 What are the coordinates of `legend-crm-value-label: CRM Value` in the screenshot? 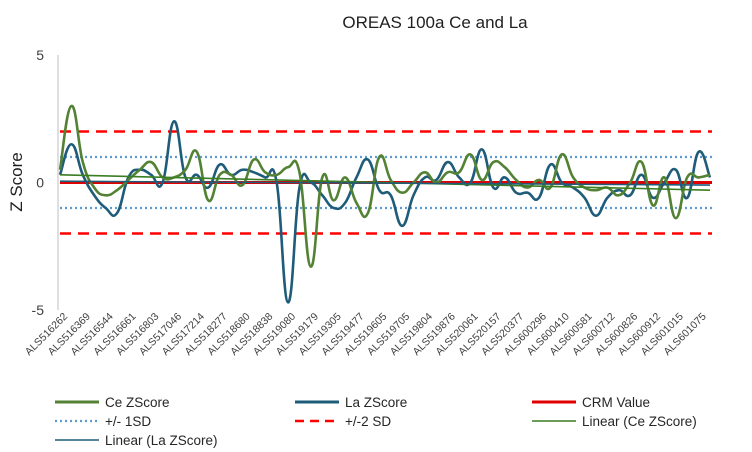 It's located at (616, 402).